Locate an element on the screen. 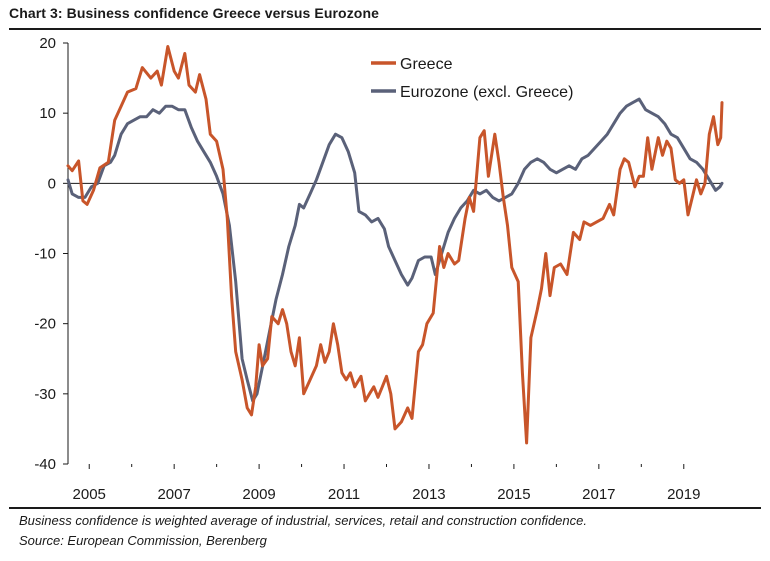 The image size is (770, 561). source-text: Source: European Commission, Berenberg is located at coordinates (143, 540).